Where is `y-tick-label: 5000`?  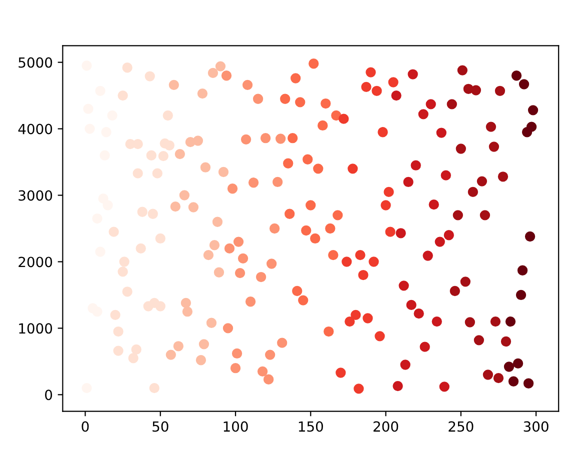 y-tick-label: 5000 is located at coordinates (35, 62).